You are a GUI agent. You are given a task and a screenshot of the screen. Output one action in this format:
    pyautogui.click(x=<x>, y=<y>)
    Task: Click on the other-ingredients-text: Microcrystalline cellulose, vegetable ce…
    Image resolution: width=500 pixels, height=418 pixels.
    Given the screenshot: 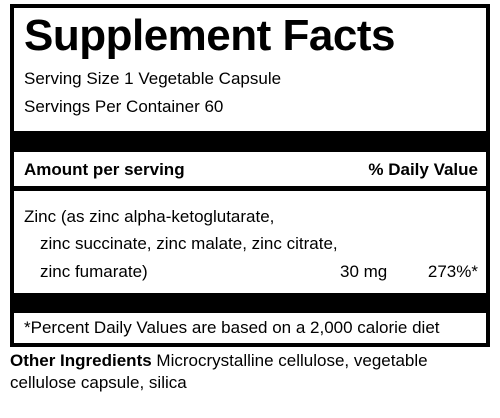 What is the action you would take?
    pyautogui.click(x=219, y=371)
    